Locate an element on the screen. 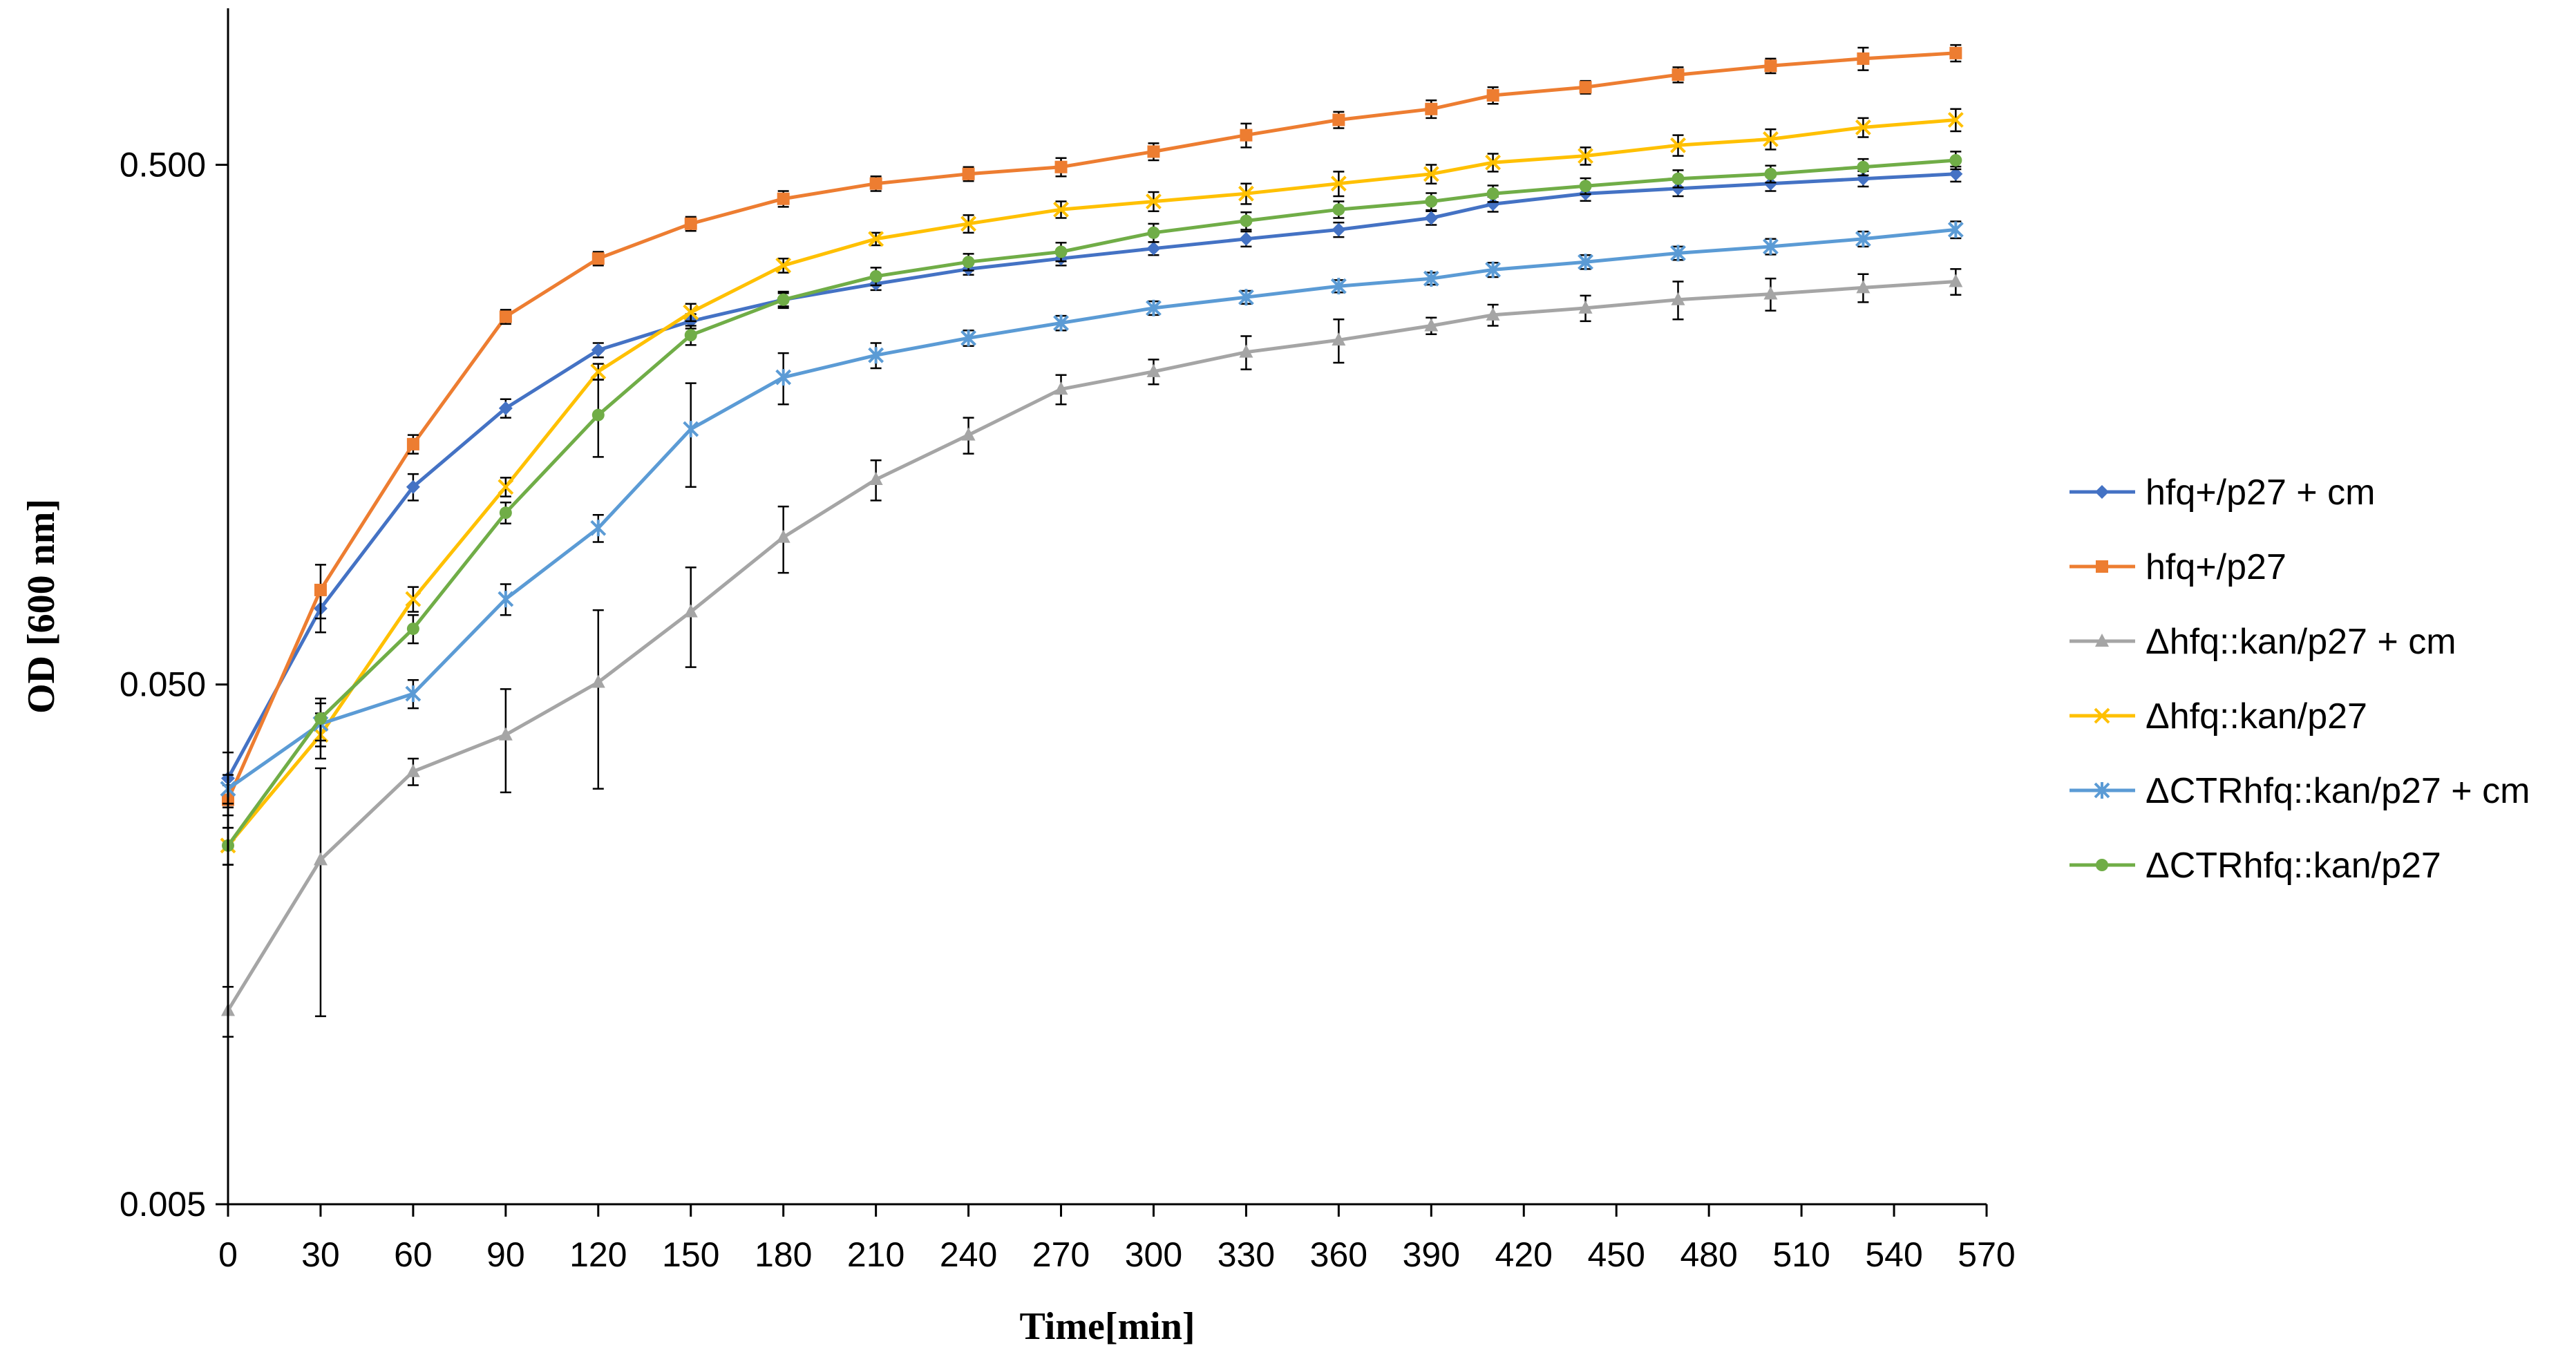 The width and height of the screenshot is (2576, 1359). x-tick-label: 570 is located at coordinates (1986, 1254).